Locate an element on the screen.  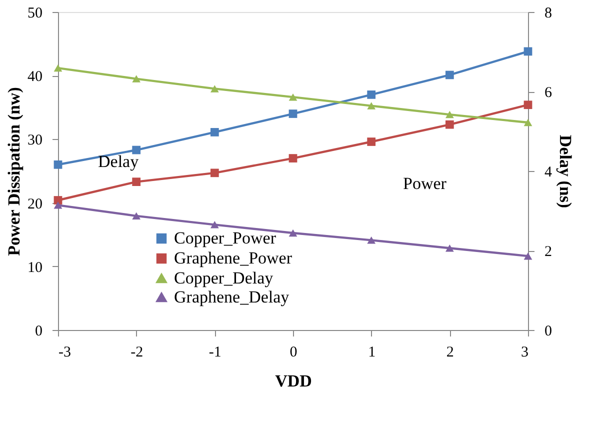
x-axis-title: VDD is located at coordinates (293, 381).